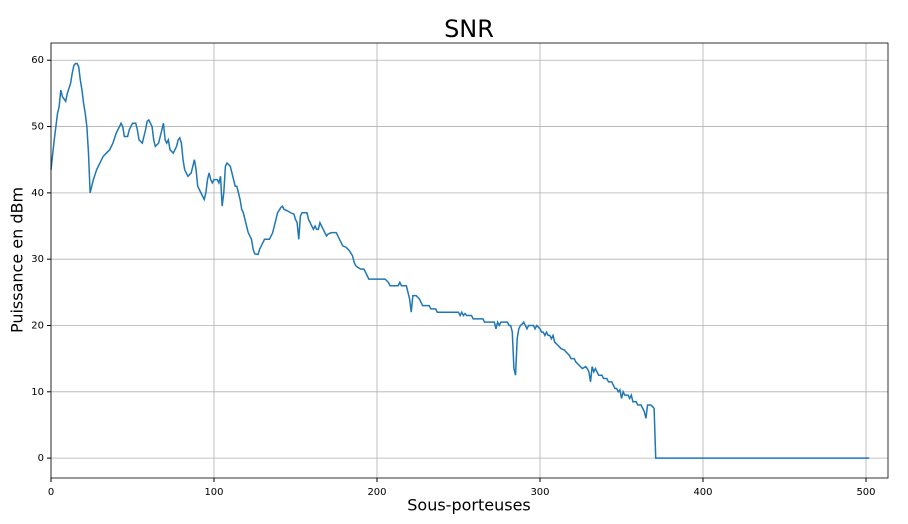  I want to click on y-tick-label: 30, so click(37, 259).